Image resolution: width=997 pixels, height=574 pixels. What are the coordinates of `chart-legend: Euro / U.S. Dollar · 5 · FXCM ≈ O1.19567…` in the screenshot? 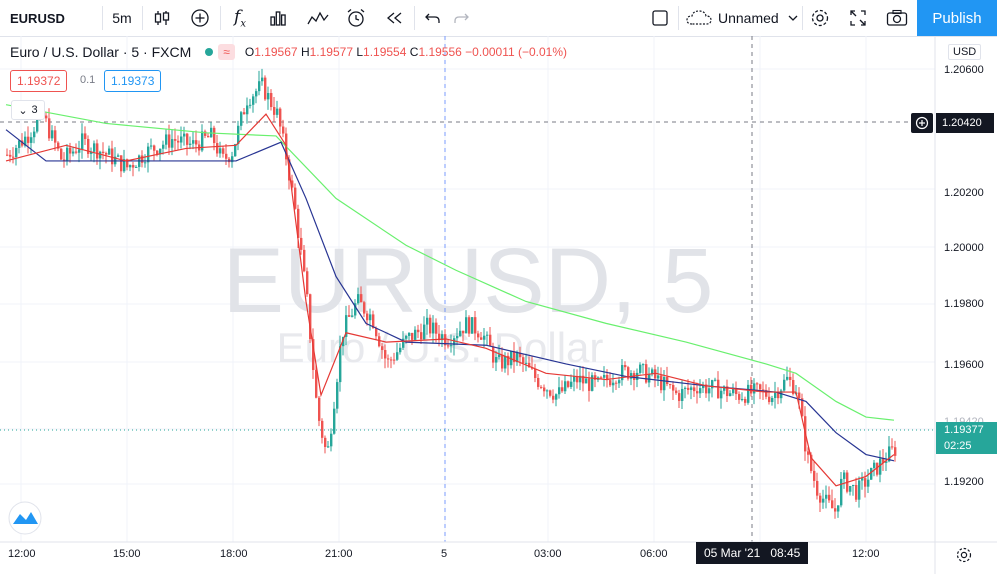 It's located at (288, 52).